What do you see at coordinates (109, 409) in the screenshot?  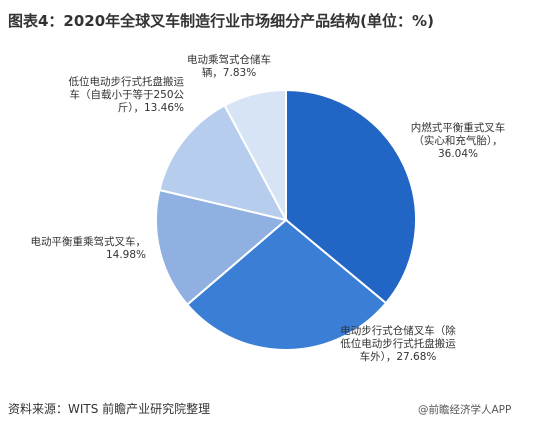 I see `source-note: 资料来源：WITS 前瞻产业研究院整理` at bounding box center [109, 409].